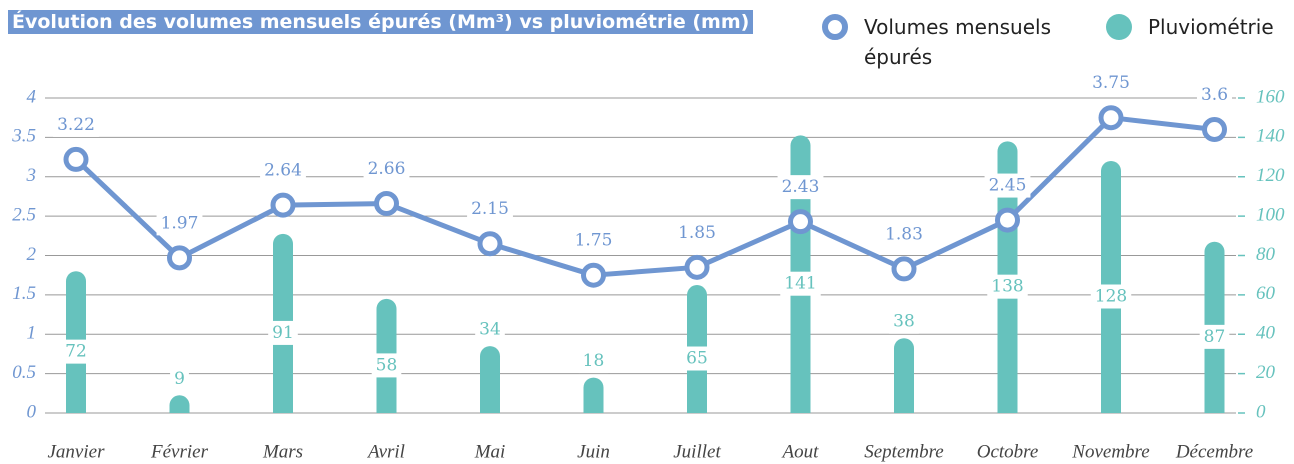  I want to click on value-label-group: 38, so click(904, 321).